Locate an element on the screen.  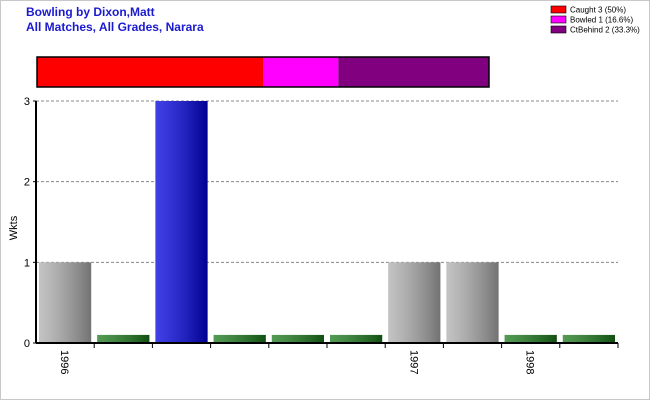
y-tick-label: 3 is located at coordinates (27, 102).